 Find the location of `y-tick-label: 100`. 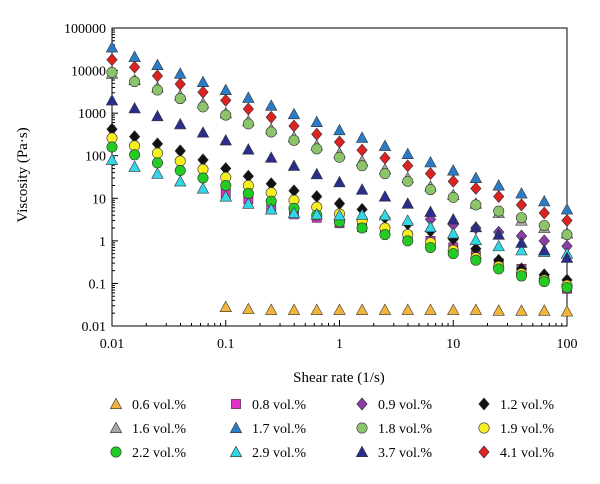

y-tick-label: 100 is located at coordinates (95, 157).